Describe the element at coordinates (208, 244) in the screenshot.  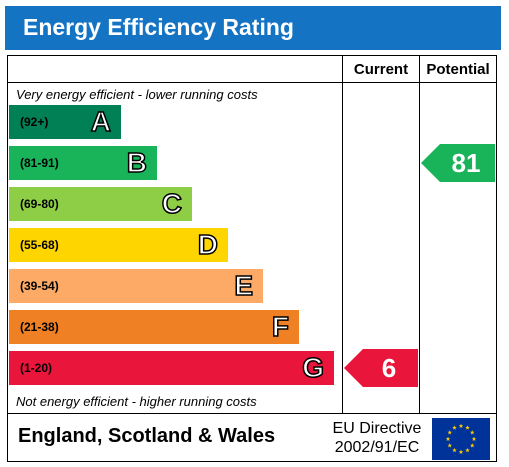
I see `band-letter-d: D` at that location.